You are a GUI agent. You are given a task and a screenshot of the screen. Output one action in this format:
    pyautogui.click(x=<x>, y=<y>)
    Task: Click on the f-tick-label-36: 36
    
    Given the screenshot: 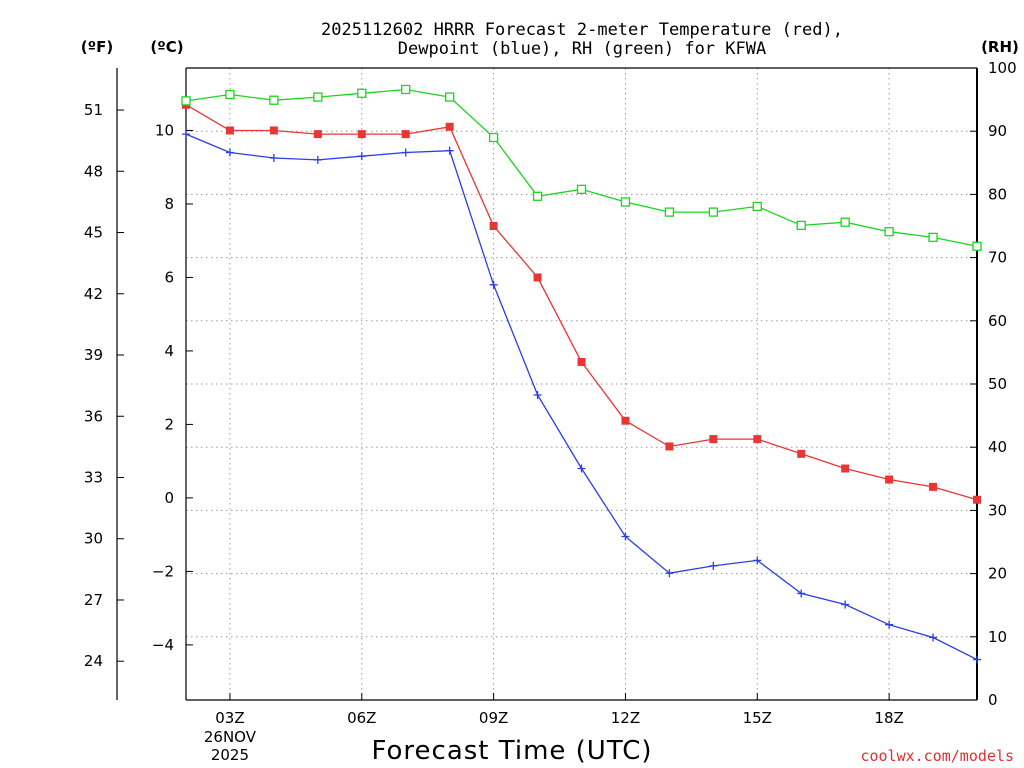 What is the action you would take?
    pyautogui.click(x=93, y=416)
    